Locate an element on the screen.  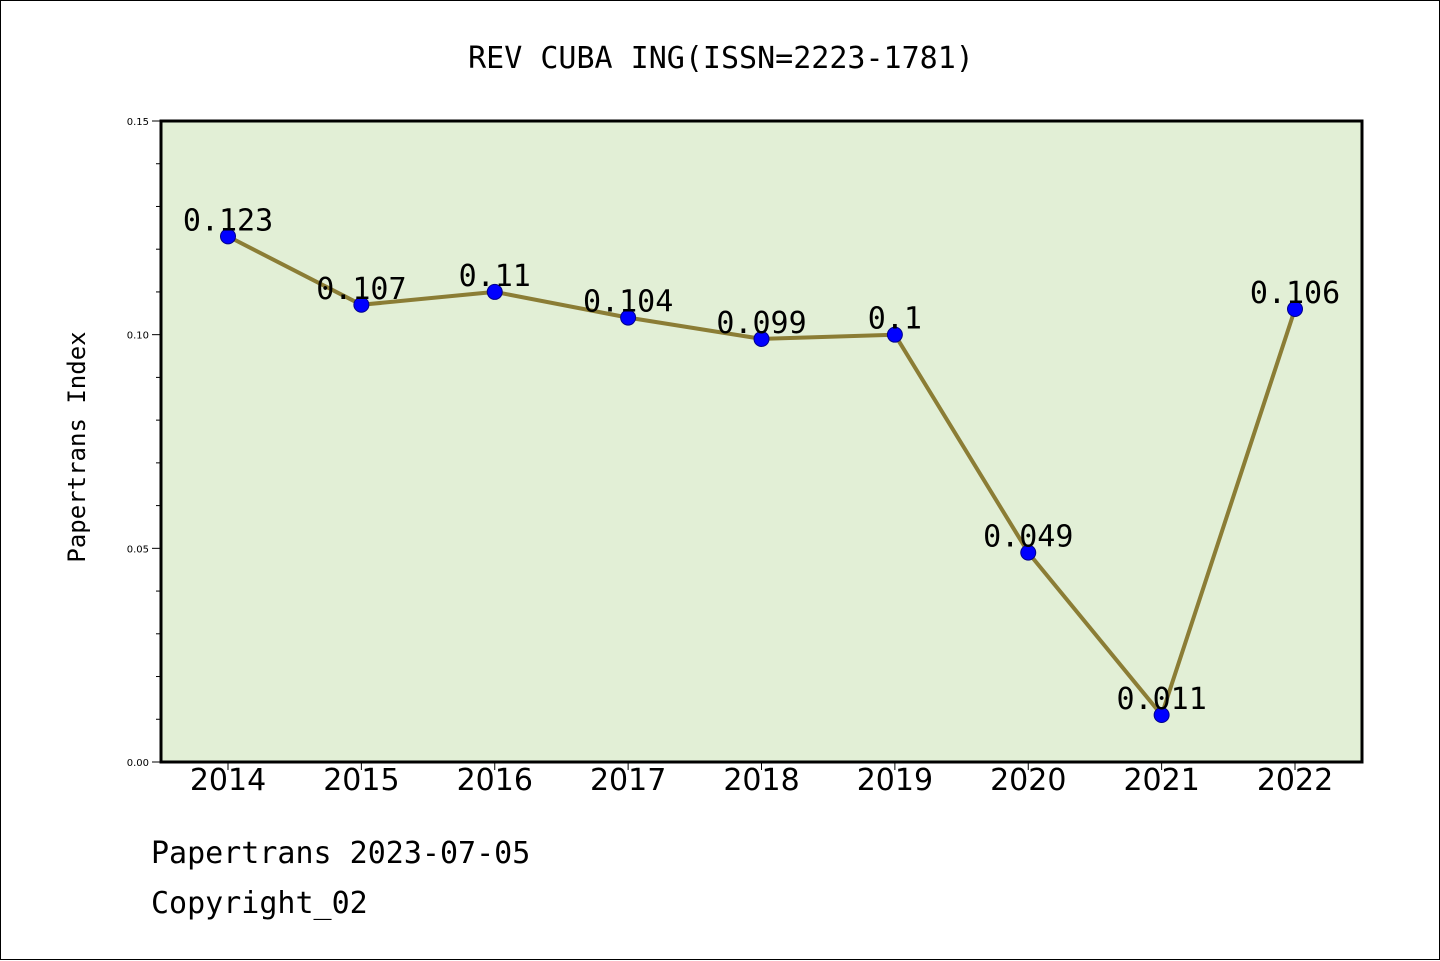
x-tick-label: 2019 is located at coordinates (895, 780).